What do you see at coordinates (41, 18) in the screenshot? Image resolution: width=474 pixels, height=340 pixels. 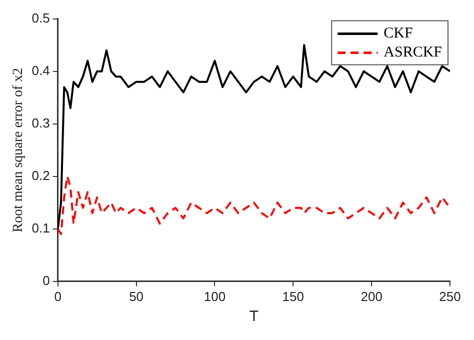 I see `y-tick-label: 0.5` at bounding box center [41, 18].